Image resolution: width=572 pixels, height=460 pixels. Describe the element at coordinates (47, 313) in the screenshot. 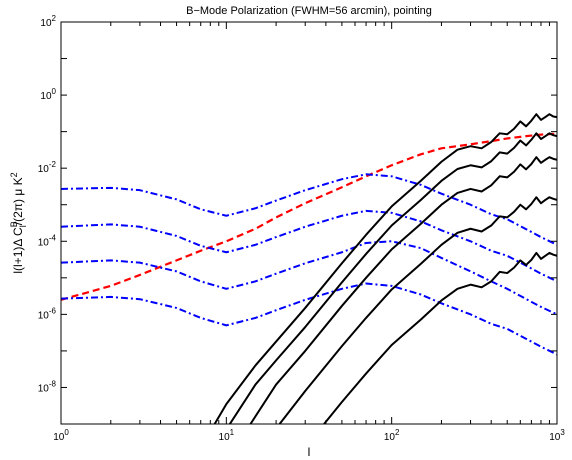

I see `y-tick-label: 10⁻⁶` at that location.